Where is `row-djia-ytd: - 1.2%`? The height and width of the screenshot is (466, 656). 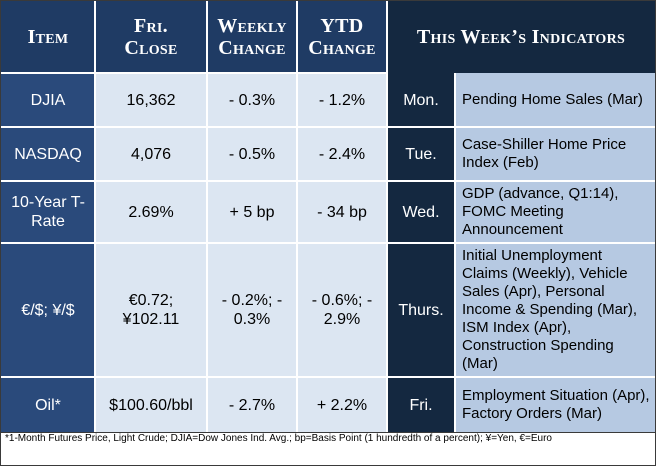 row-djia-ytd: - 1.2% is located at coordinates (342, 100).